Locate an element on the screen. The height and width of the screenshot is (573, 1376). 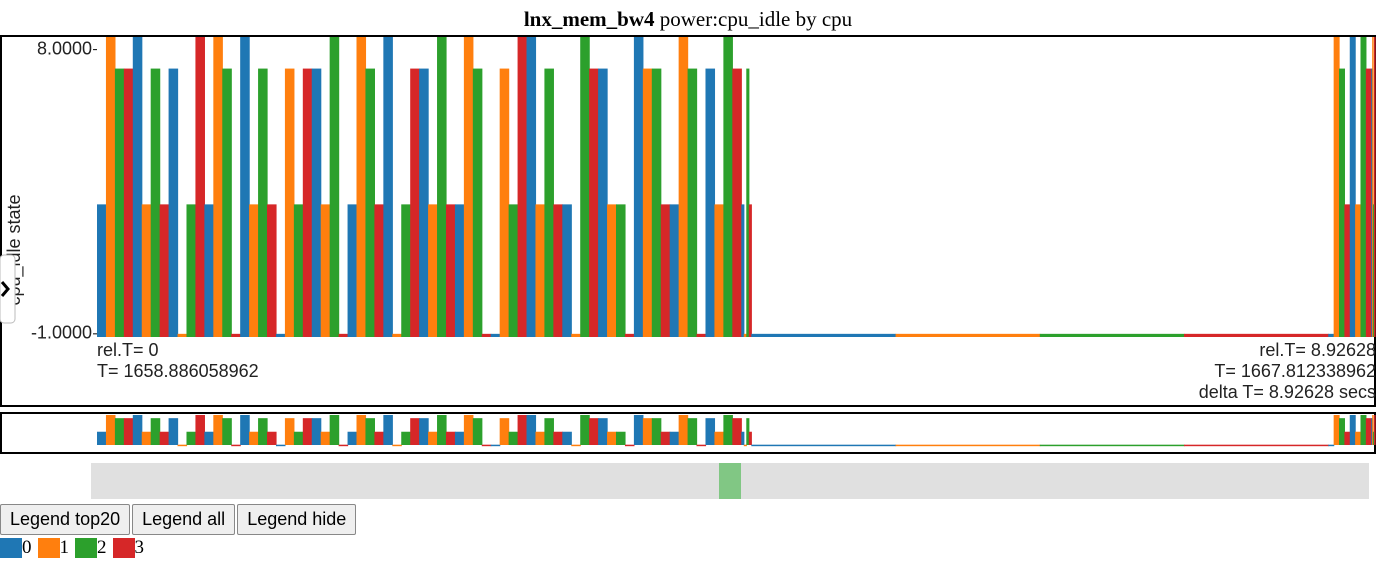
legend-button: Legend all is located at coordinates (184, 519).